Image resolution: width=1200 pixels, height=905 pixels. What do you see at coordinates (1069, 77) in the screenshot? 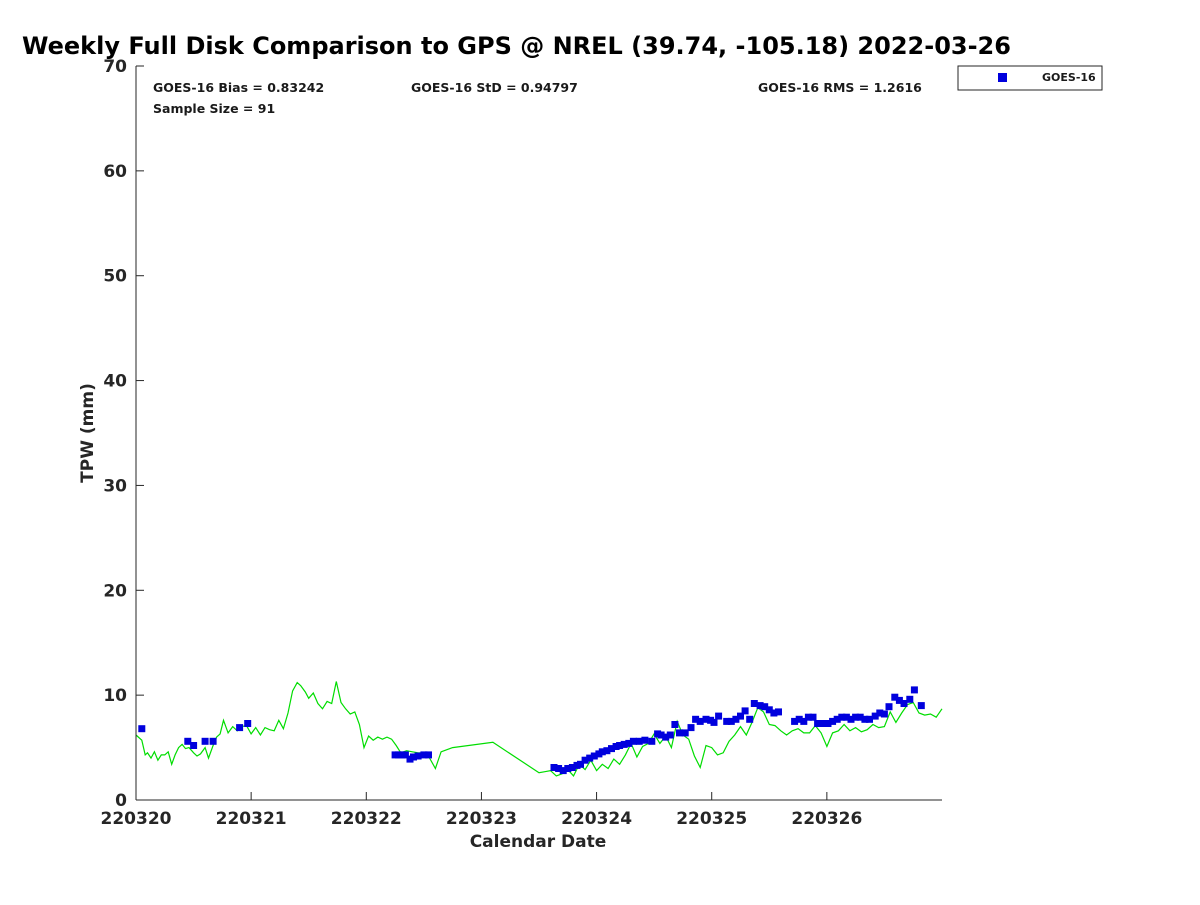
I see `legend-entry-goes16: GOES-16` at bounding box center [1069, 77].